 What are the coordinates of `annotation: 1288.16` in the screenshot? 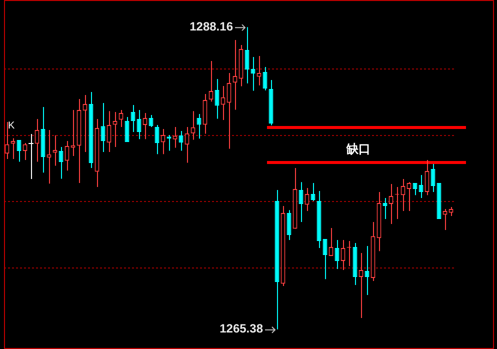 It's located at (212, 26).